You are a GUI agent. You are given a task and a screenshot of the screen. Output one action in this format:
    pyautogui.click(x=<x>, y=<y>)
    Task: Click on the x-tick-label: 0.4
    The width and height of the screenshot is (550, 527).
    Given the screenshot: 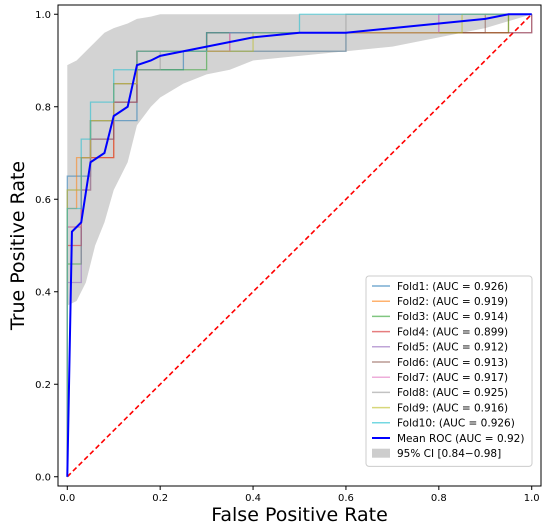 What is the action you would take?
    pyautogui.click(x=253, y=498)
    